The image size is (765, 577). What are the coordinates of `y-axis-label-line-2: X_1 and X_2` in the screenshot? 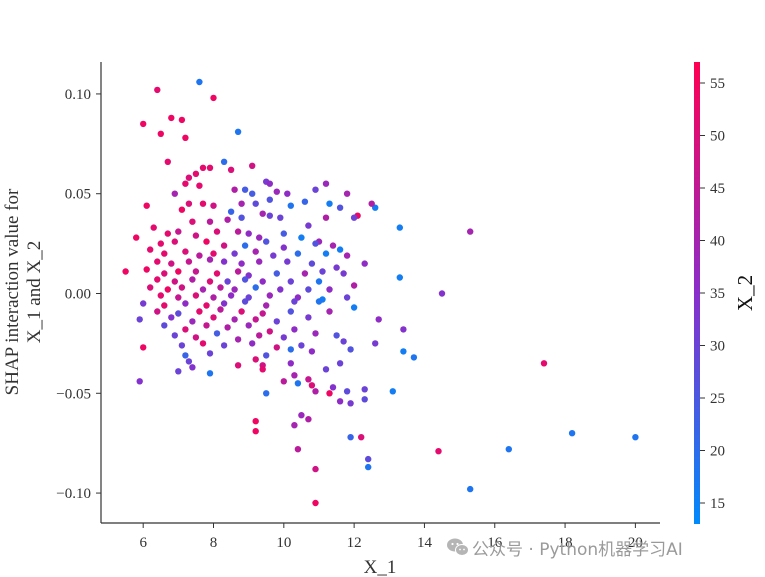 It's located at (34, 292).